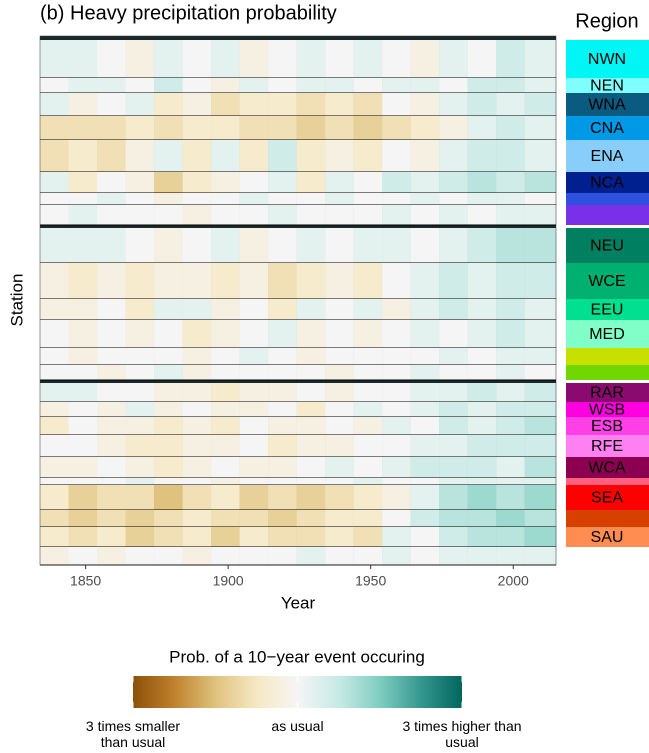 The height and width of the screenshot is (753, 649). What do you see at coordinates (606, 21) in the screenshot?
I see `legend-title: Region` at bounding box center [606, 21].